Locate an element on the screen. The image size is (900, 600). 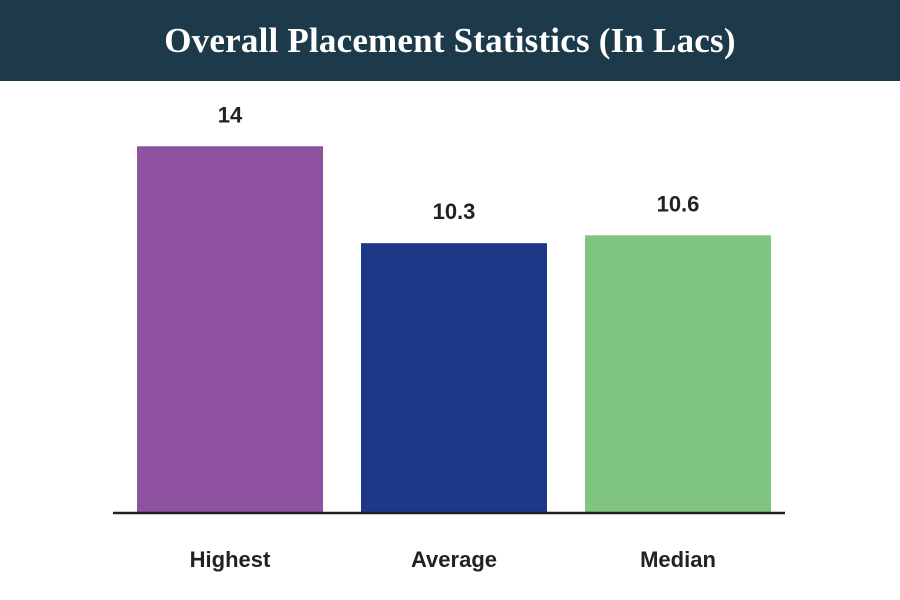
data-label-average: 10.3 is located at coordinates (454, 211).